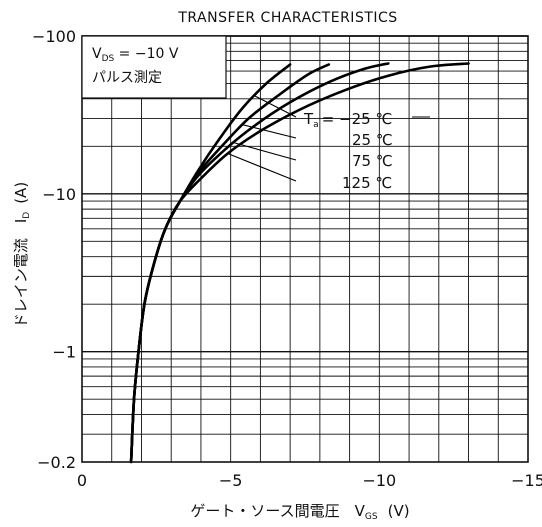  What do you see at coordinates (348, 151) in the screenshot?
I see `series-labels: Ta = −25 ℃ 25 ℃ 75 ℃ 125 ℃` at bounding box center [348, 151].